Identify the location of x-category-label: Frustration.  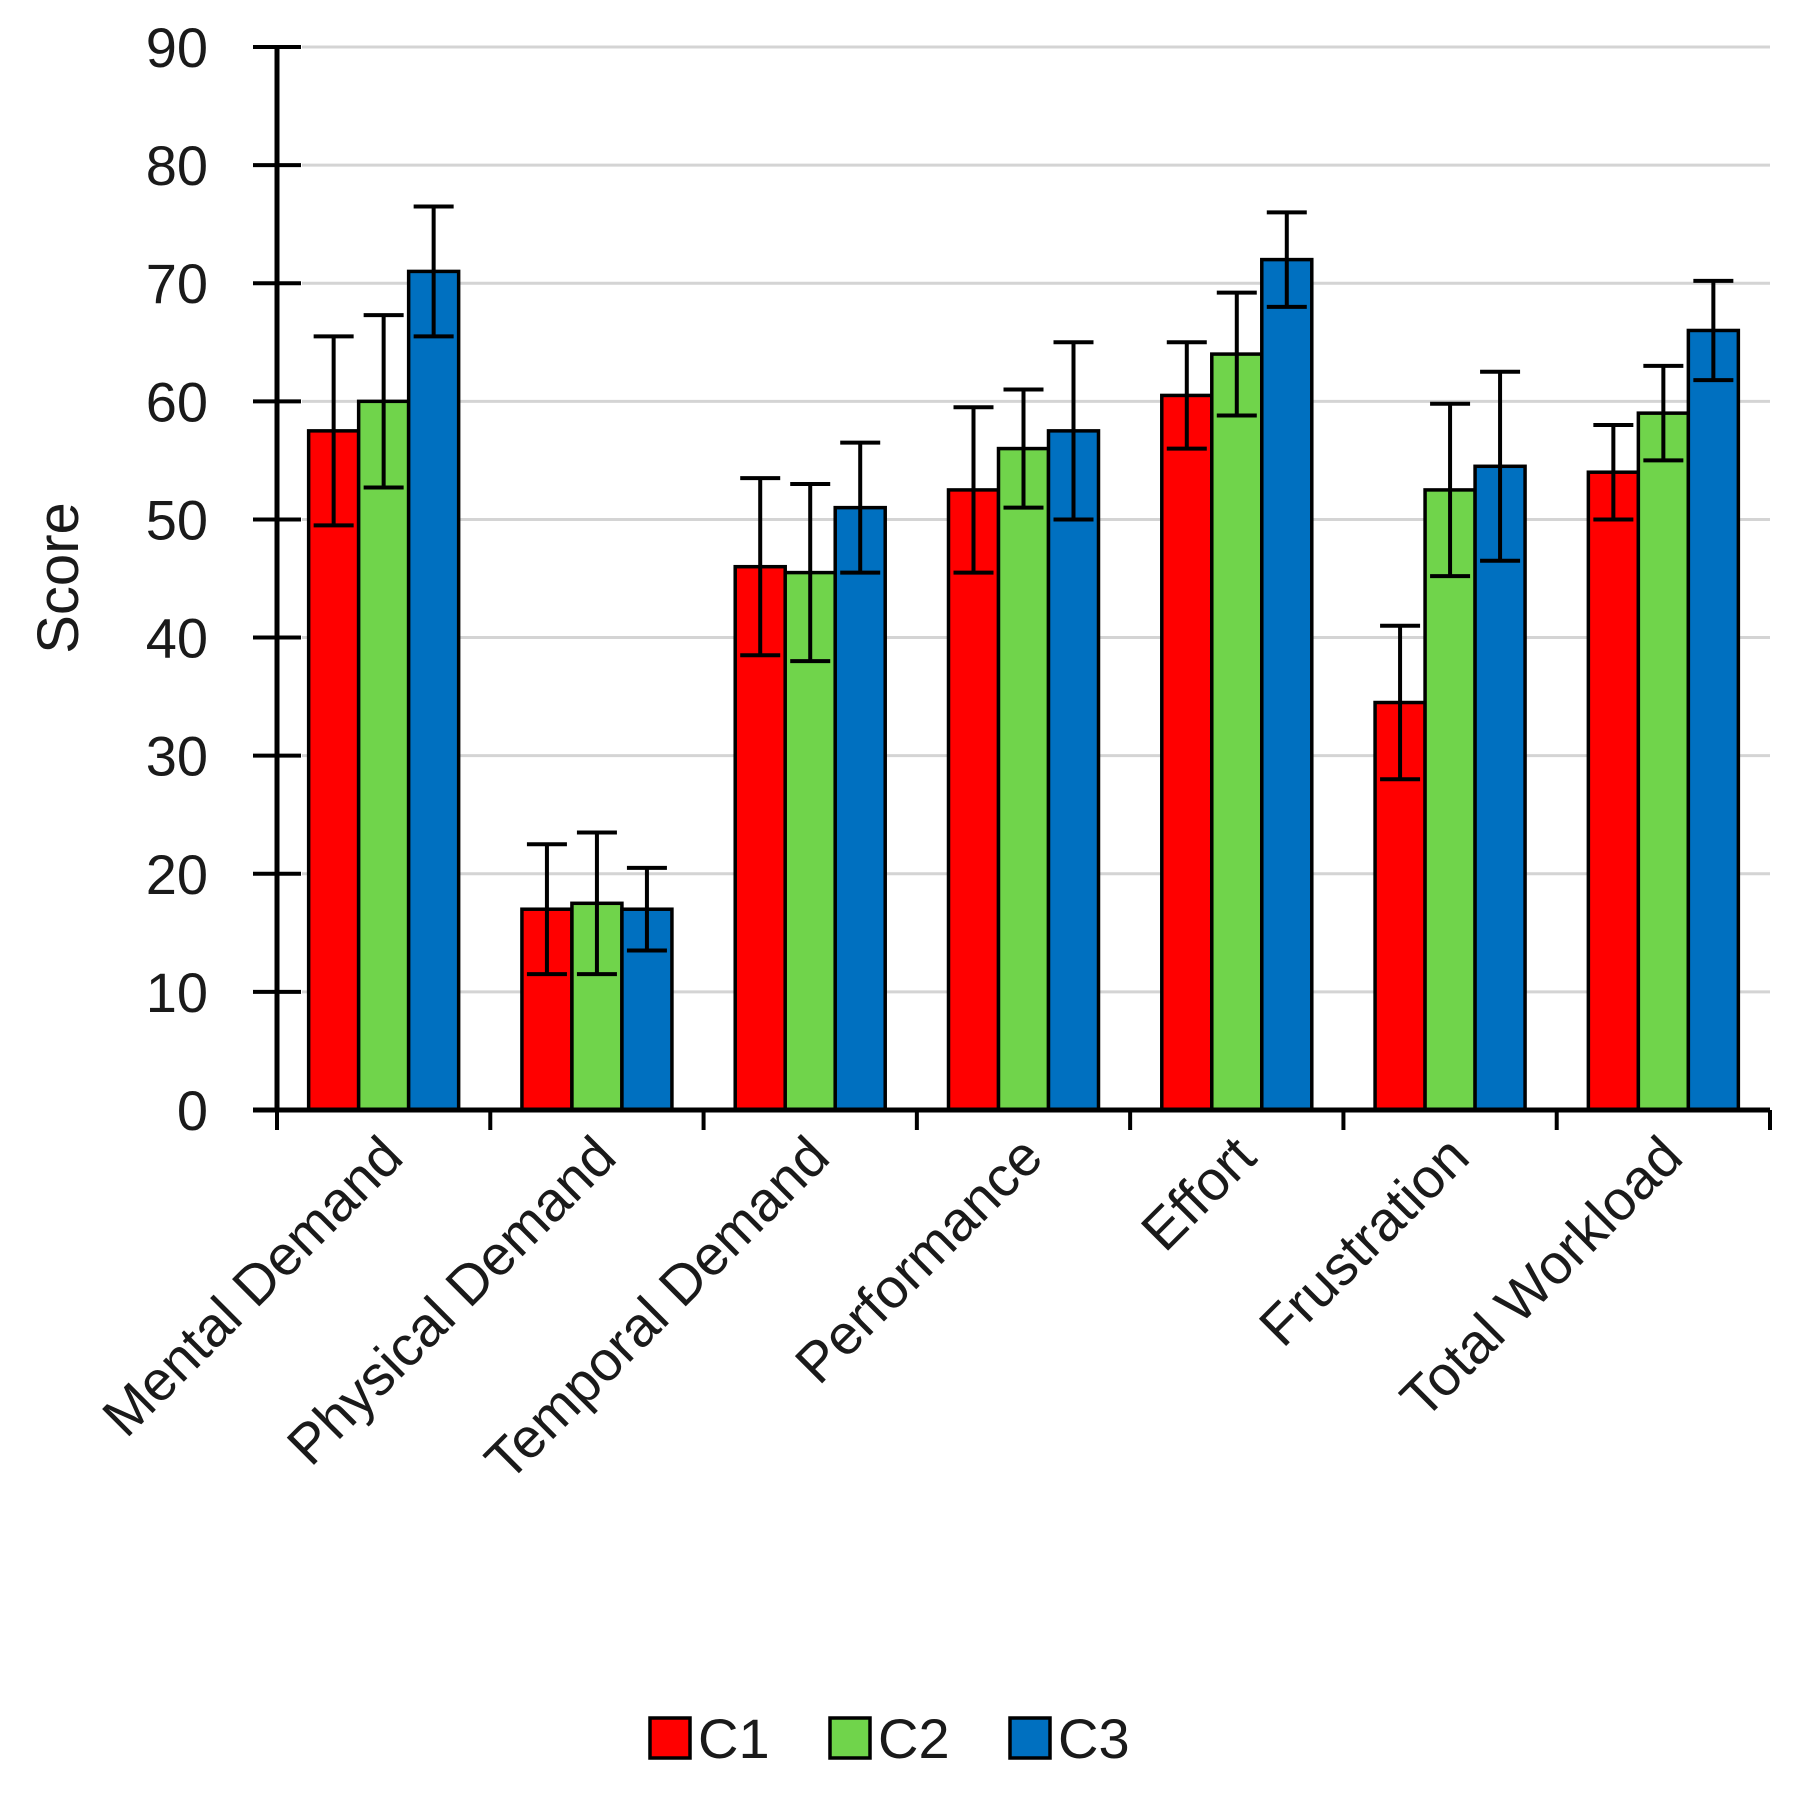
(1364, 1241).